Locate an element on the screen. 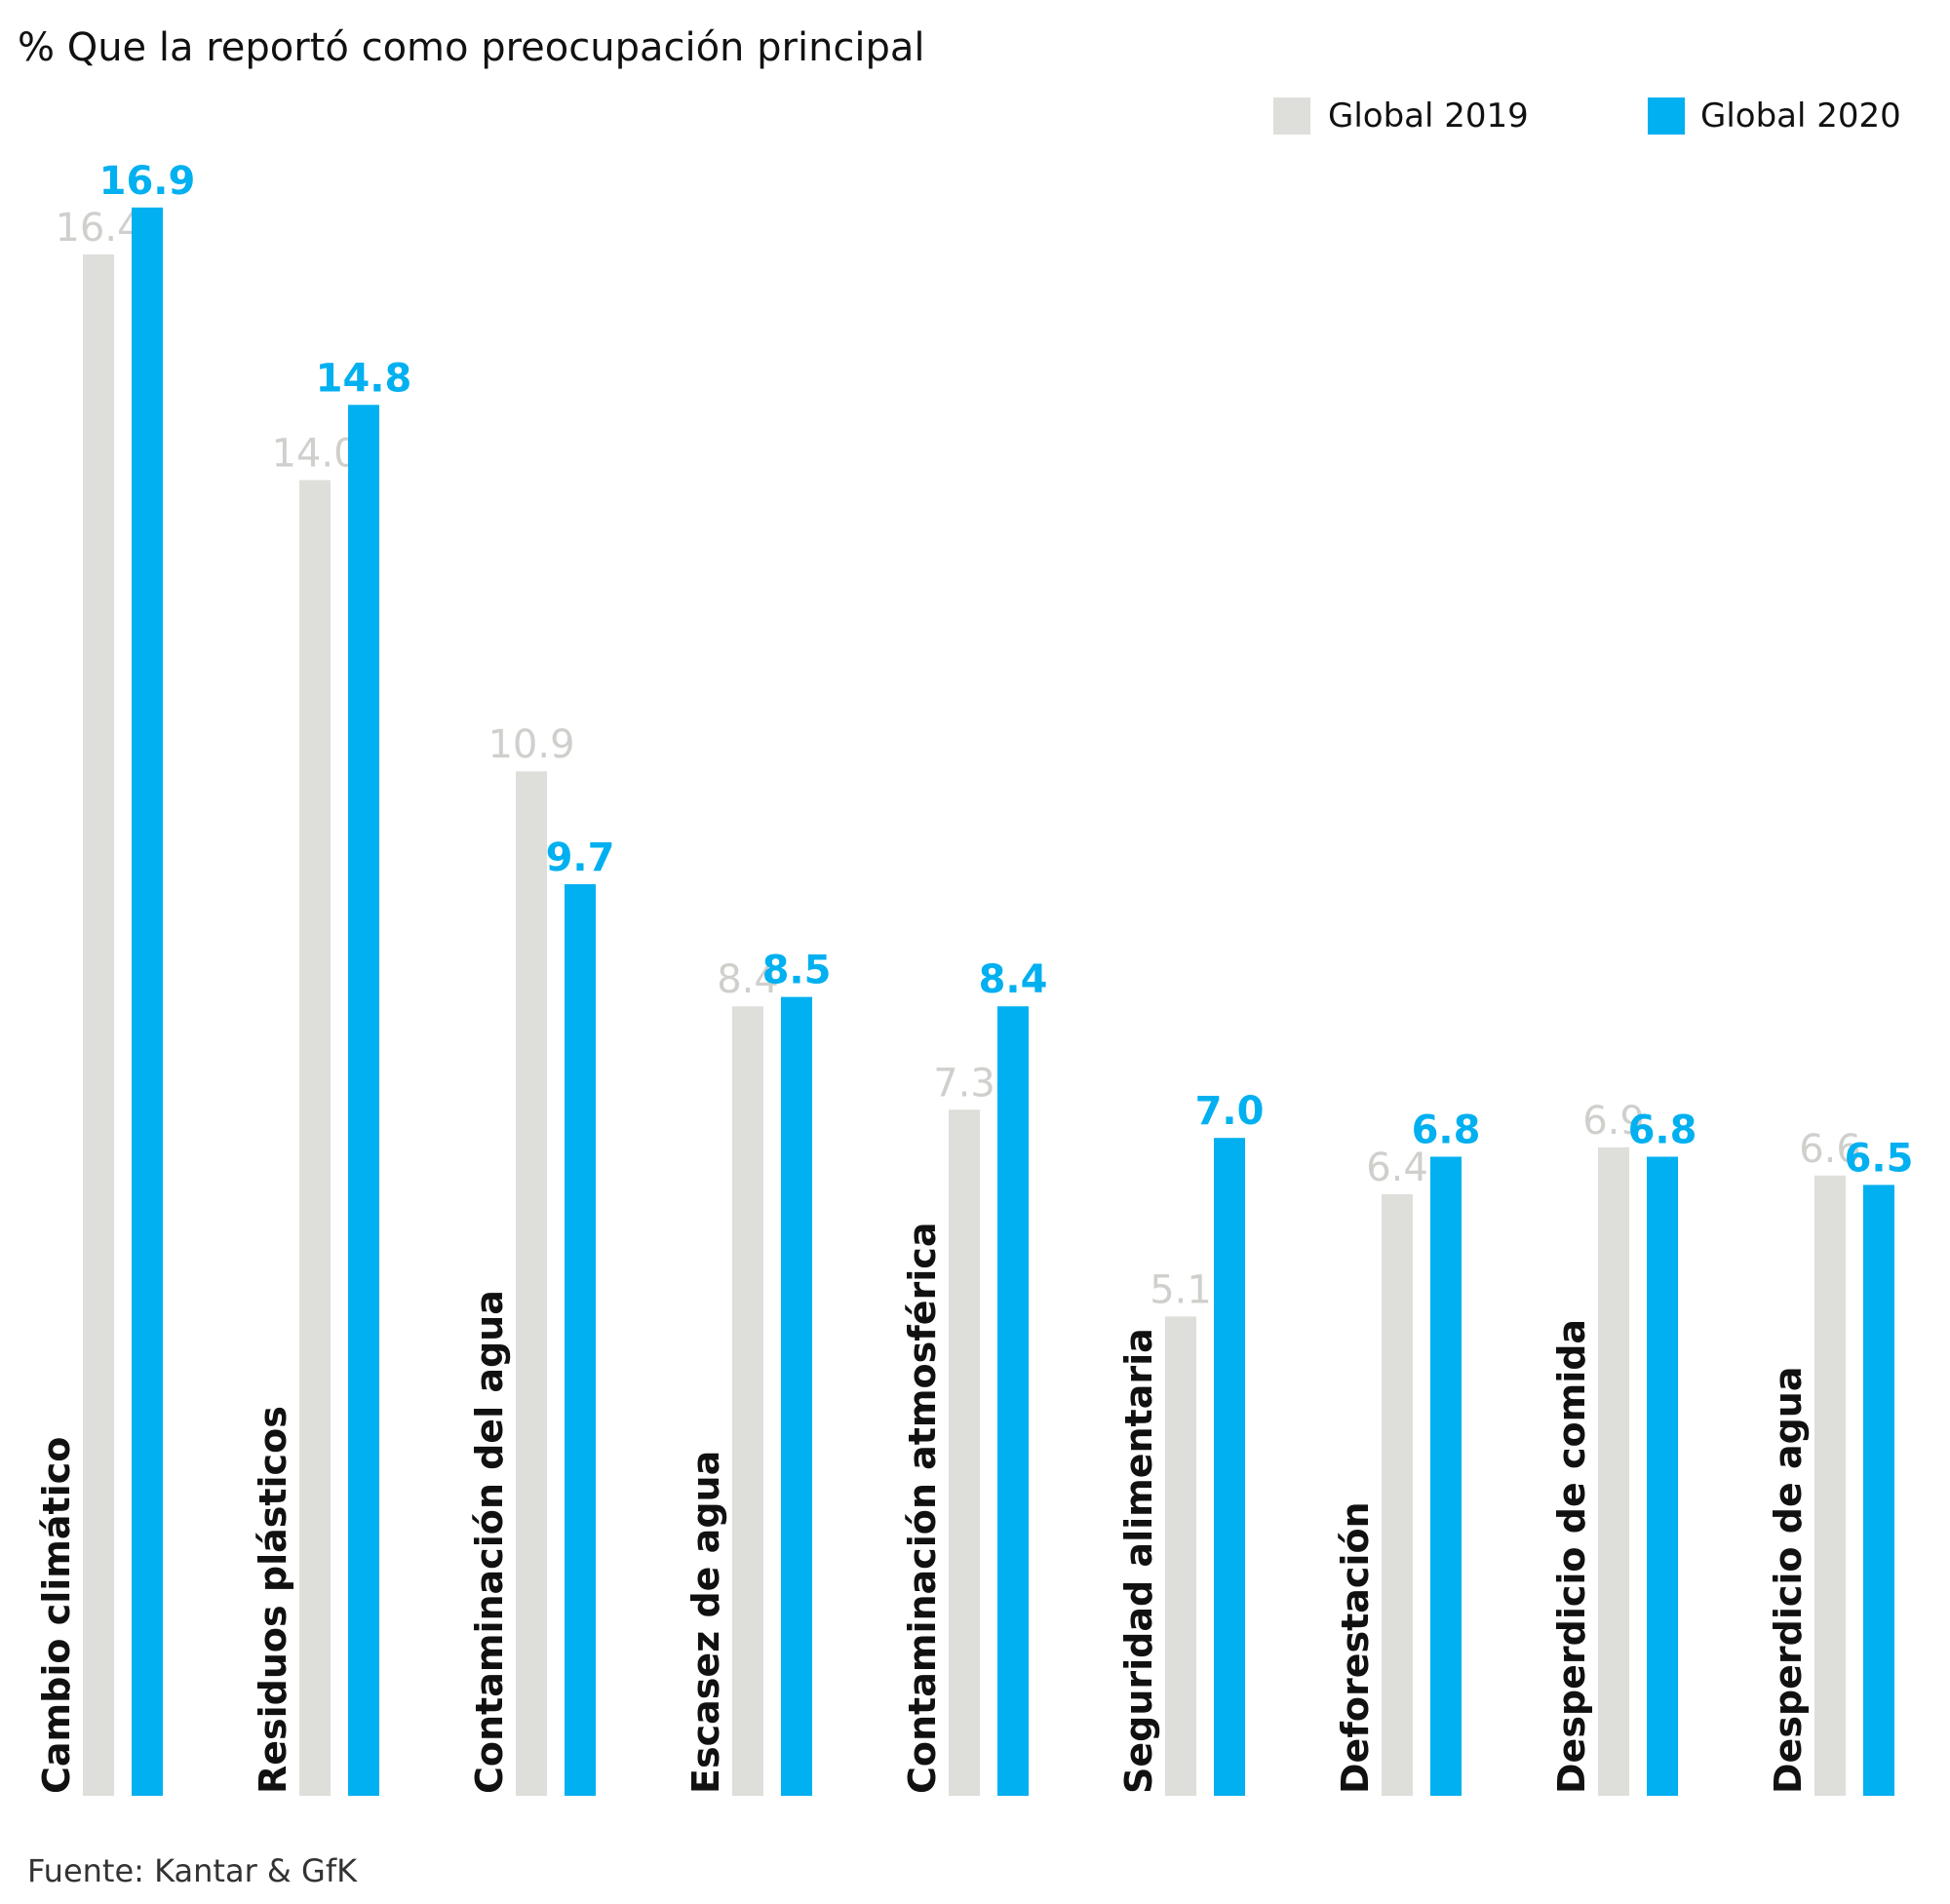  legend-swatch-2020 is located at coordinates (1666, 116).